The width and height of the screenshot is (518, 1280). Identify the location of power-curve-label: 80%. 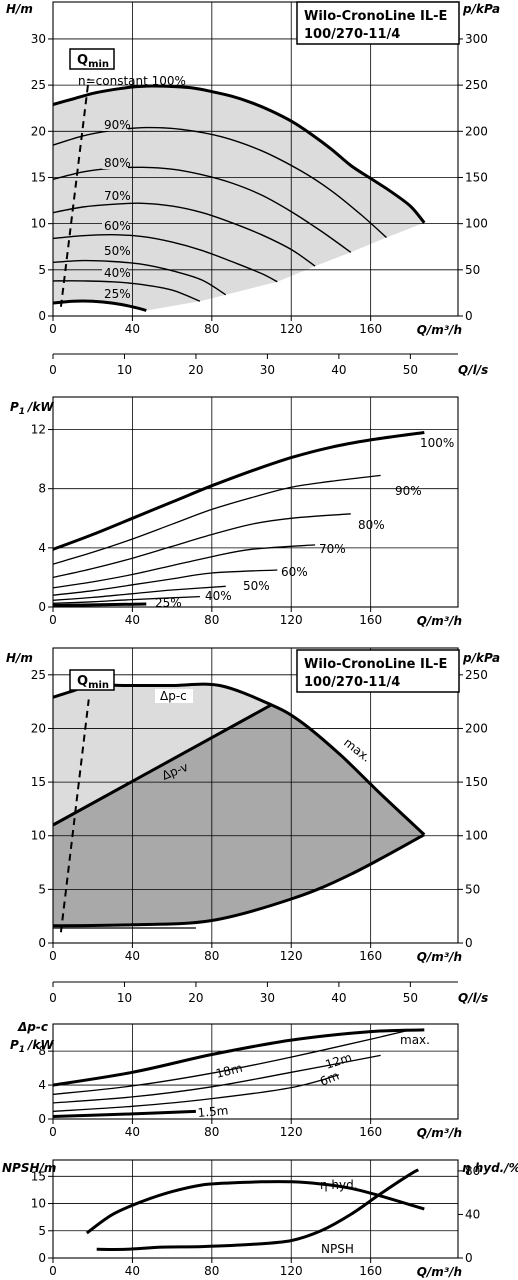
(371, 525).